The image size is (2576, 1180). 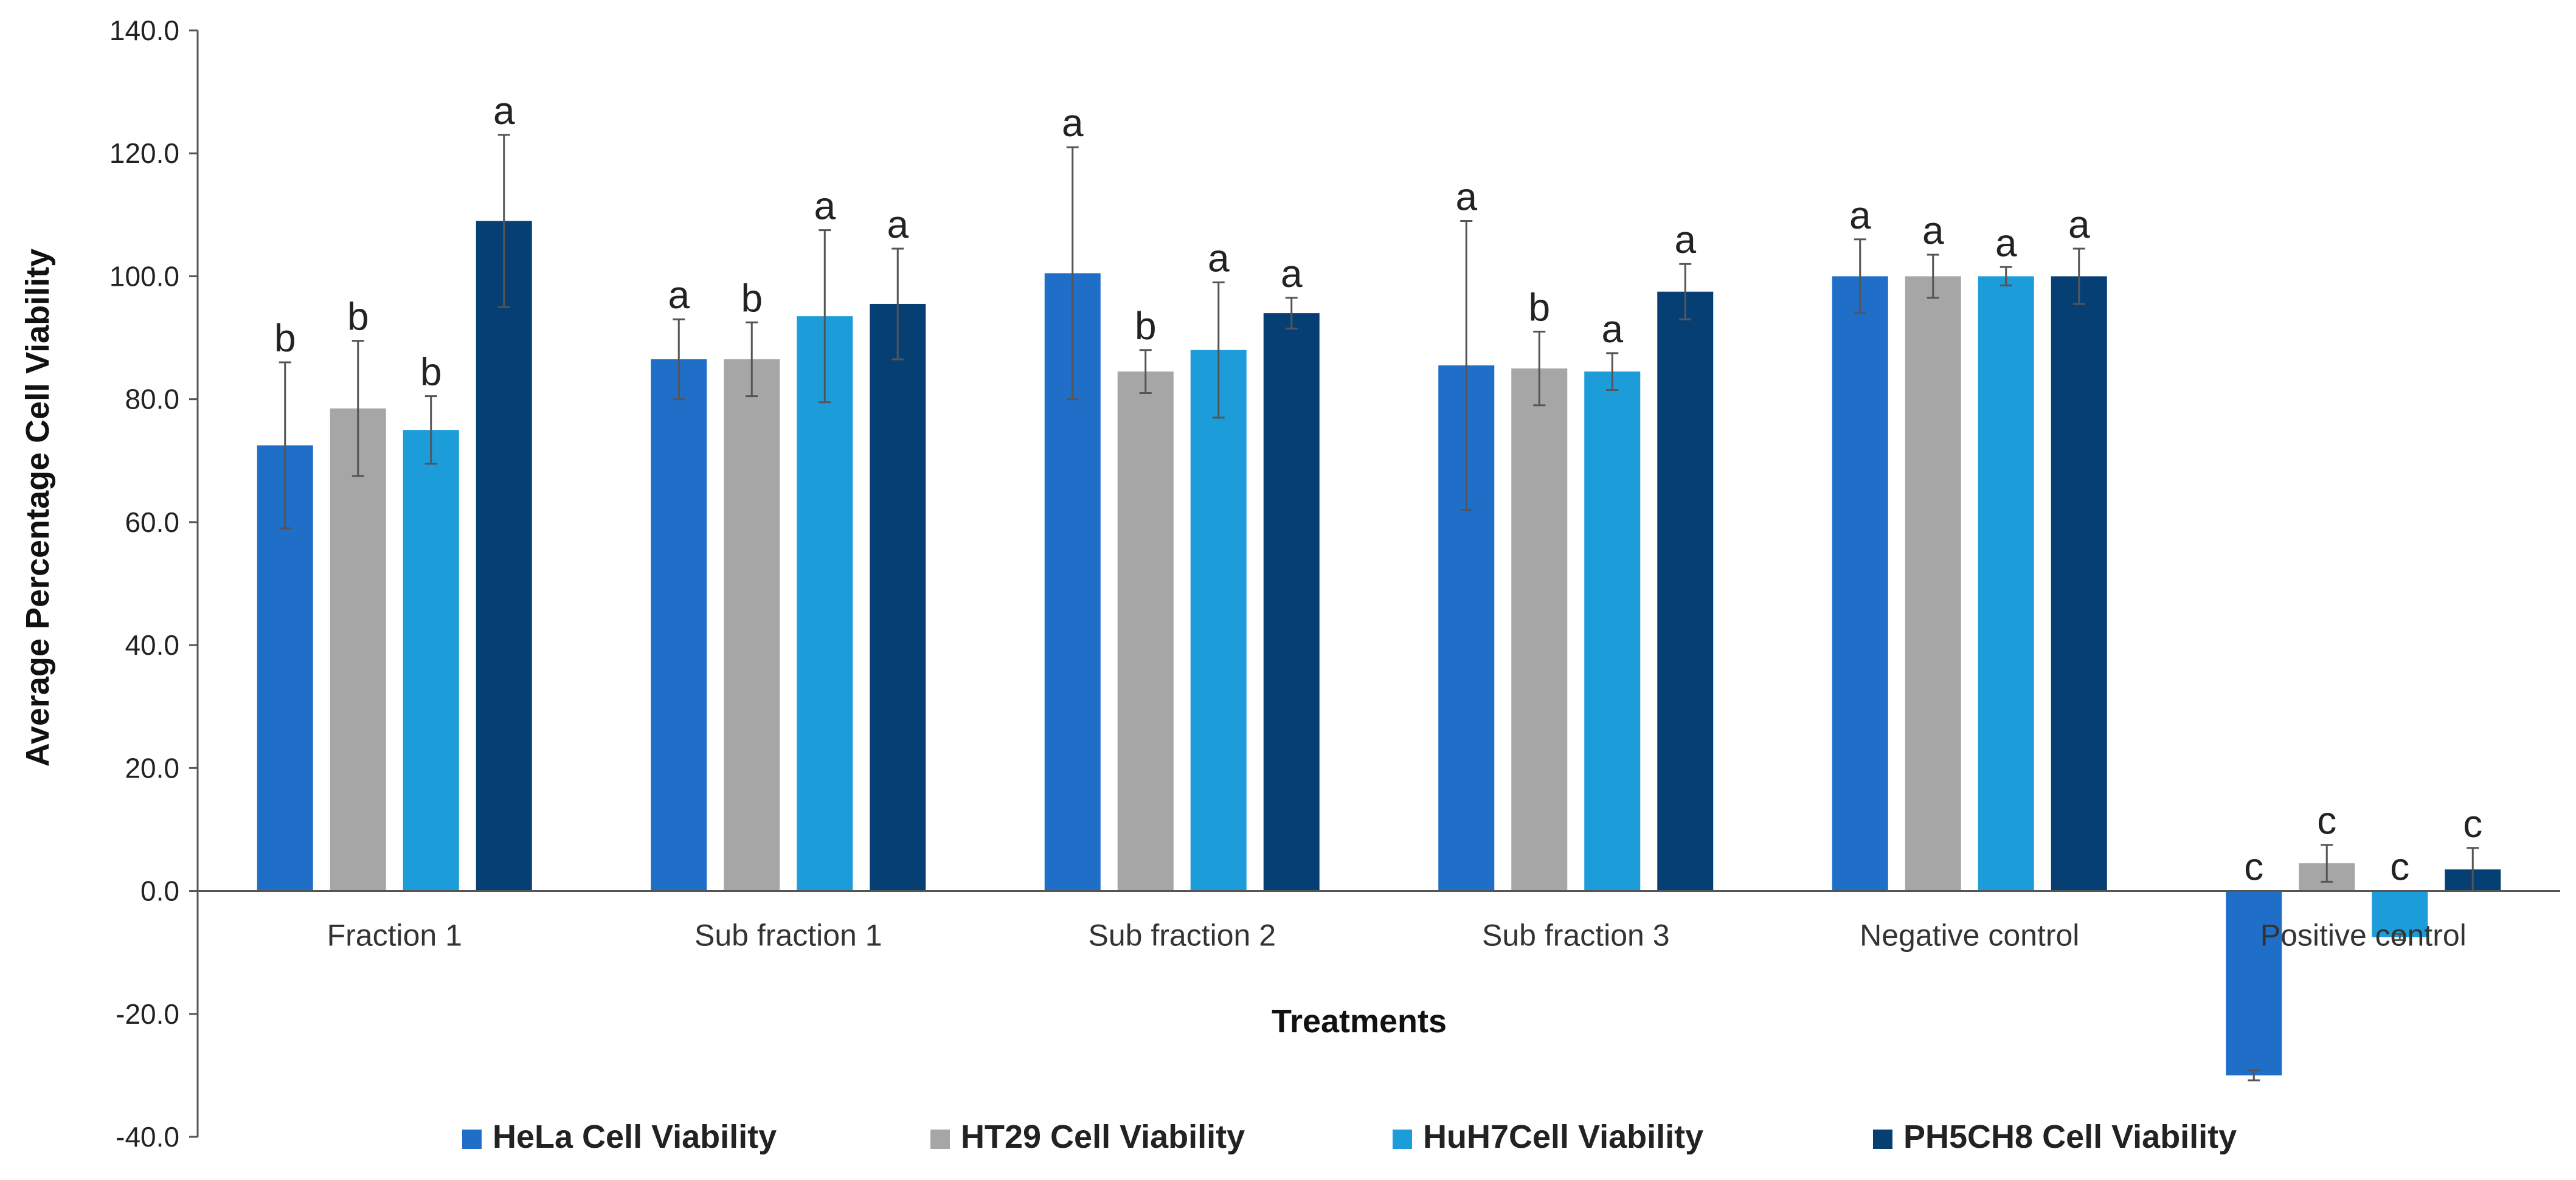 What do you see at coordinates (152, 768) in the screenshot?
I see `y-tick-label: 20.0` at bounding box center [152, 768].